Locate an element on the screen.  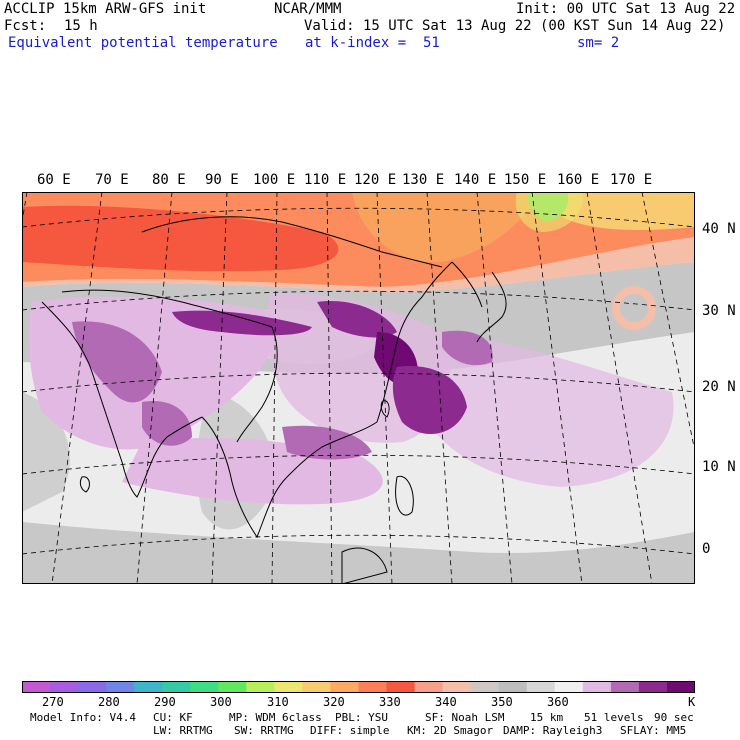
colorbar-tick: 310 is located at coordinates (278, 702).